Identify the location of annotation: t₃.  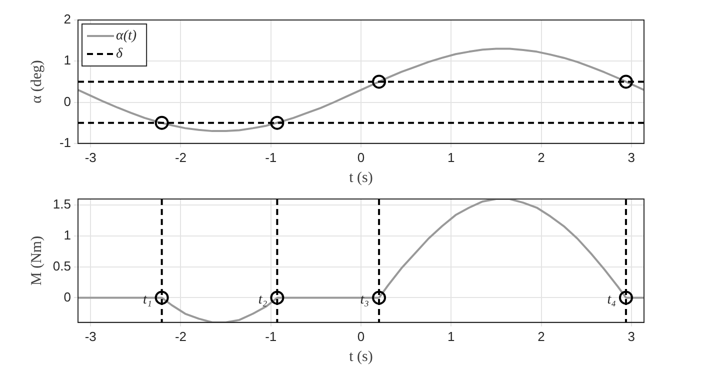
(365, 300).